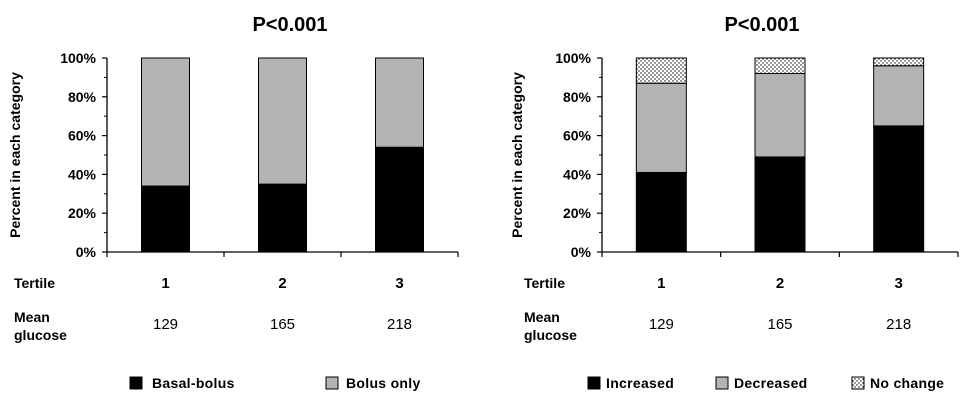 The height and width of the screenshot is (394, 968). What do you see at coordinates (771, 383) in the screenshot?
I see `legend-label: Decreased` at bounding box center [771, 383].